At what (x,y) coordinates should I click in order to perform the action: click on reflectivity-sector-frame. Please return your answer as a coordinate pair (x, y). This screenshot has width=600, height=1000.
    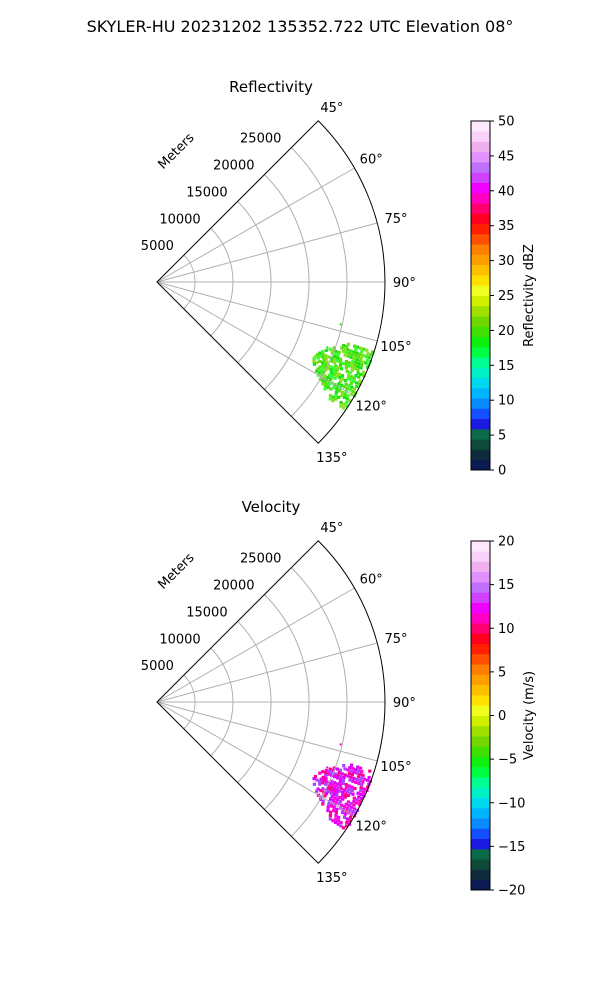
    Looking at the image, I should click on (271, 282).